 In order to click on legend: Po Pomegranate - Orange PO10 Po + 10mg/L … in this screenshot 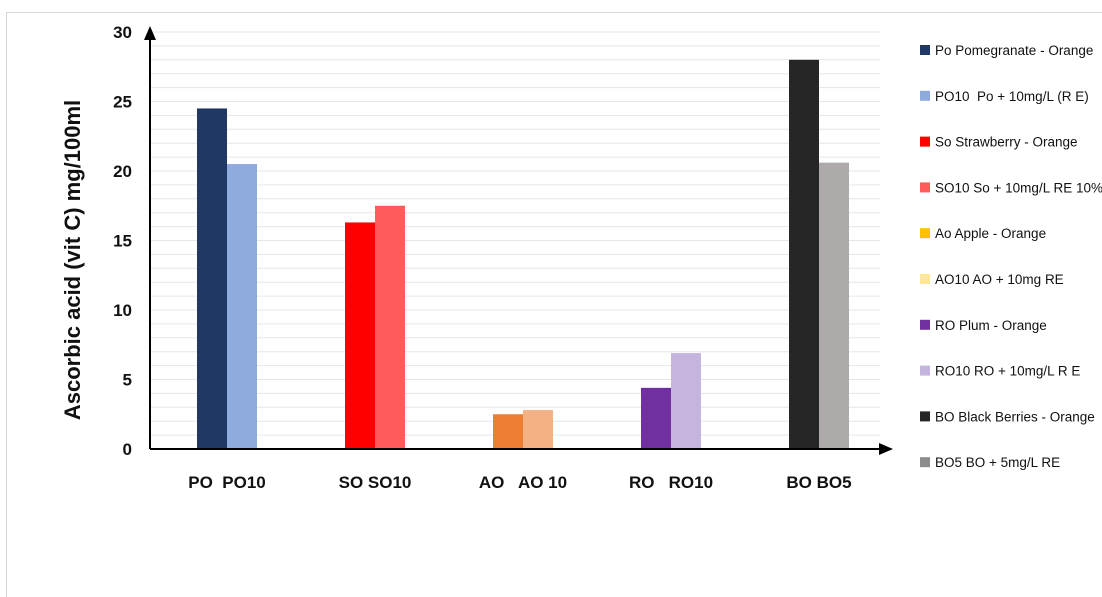, I will do `click(1011, 256)`.